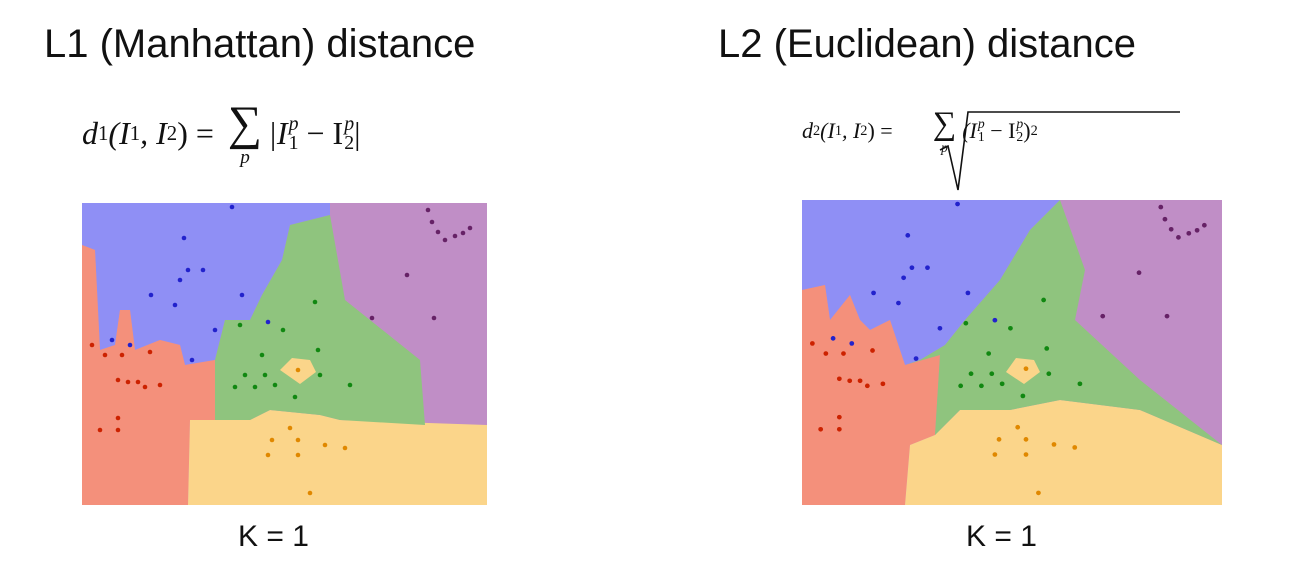 Image resolution: width=1301 pixels, height=565 pixels. I want to click on right-caption: K = 1, so click(1001, 536).